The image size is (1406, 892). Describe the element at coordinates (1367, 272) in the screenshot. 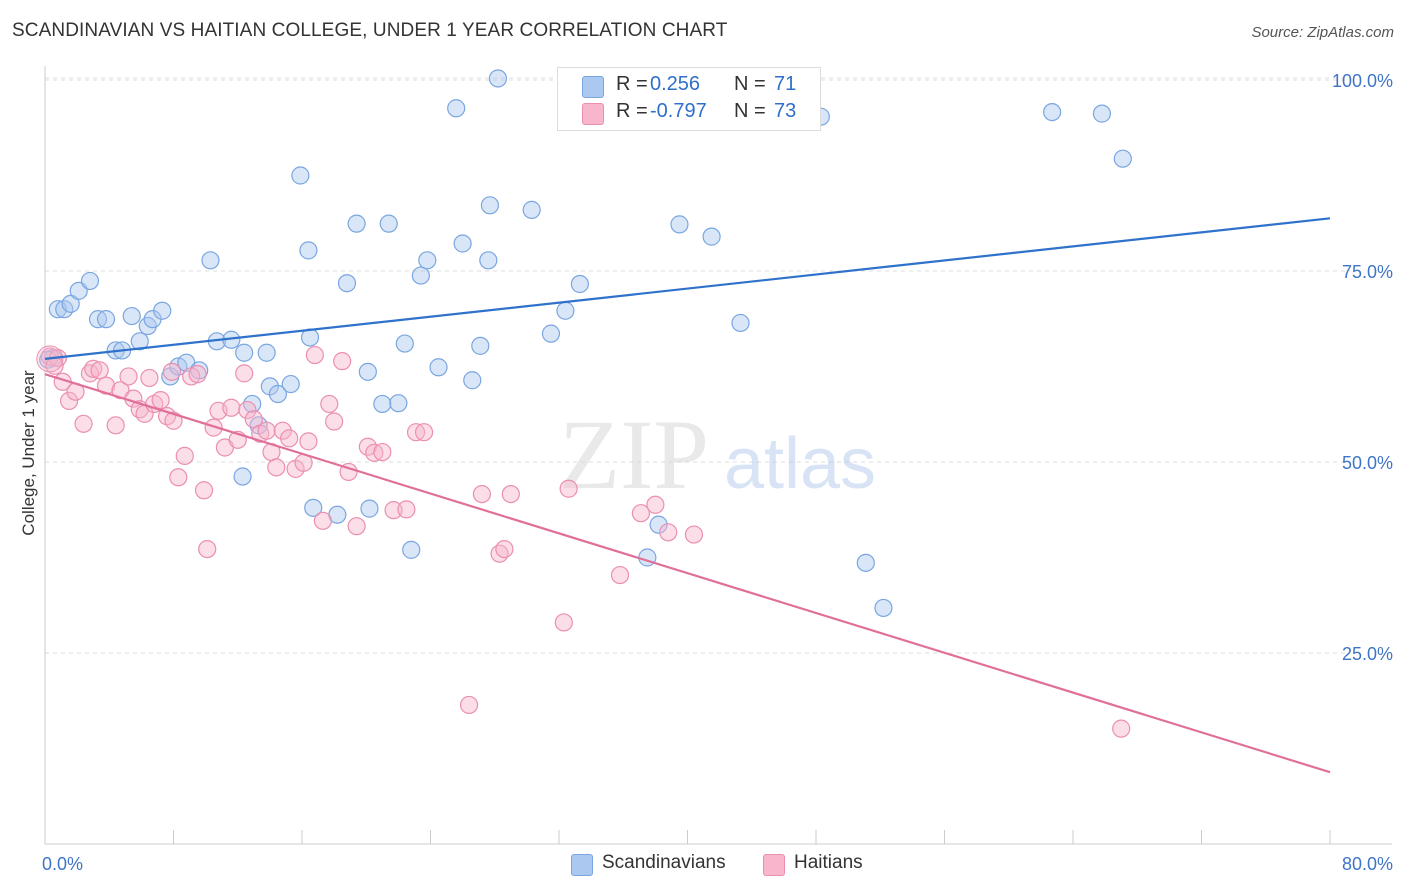

I see `y-tick-label: 75.0%` at that location.